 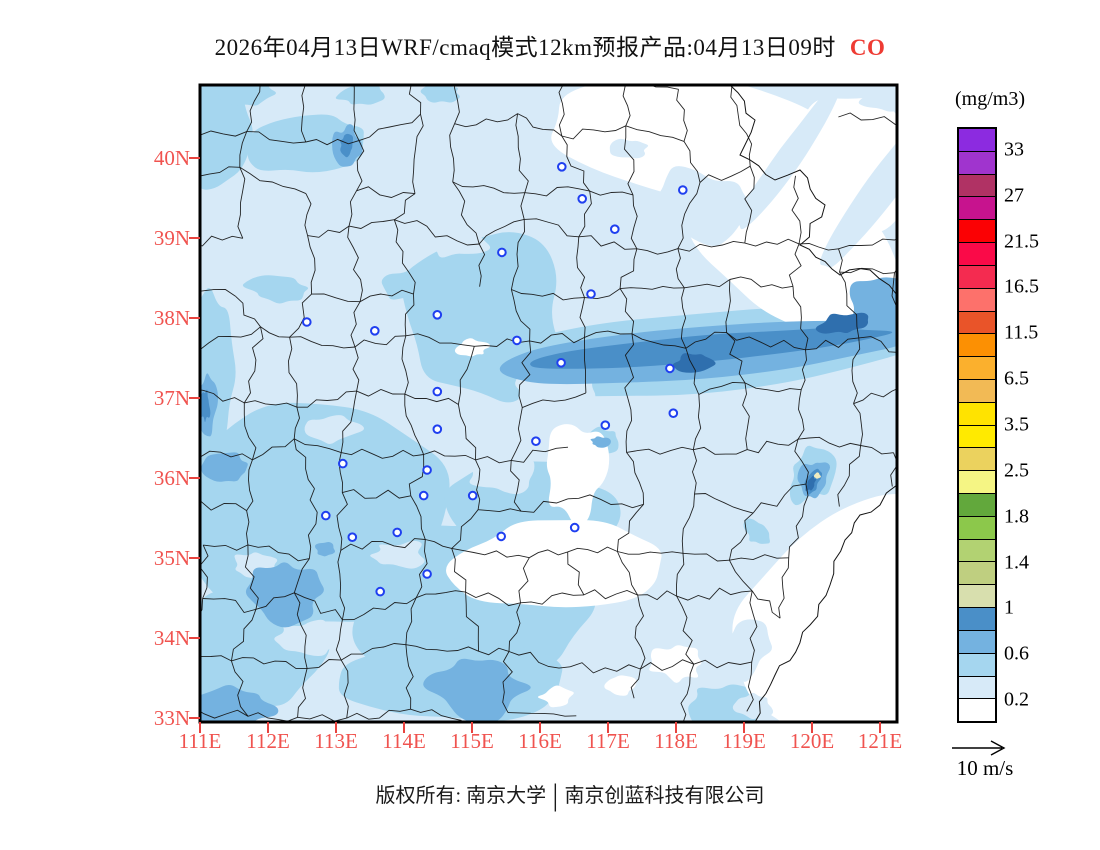 I want to click on legend-tick-2.5: 2.5, so click(x=1016, y=470).